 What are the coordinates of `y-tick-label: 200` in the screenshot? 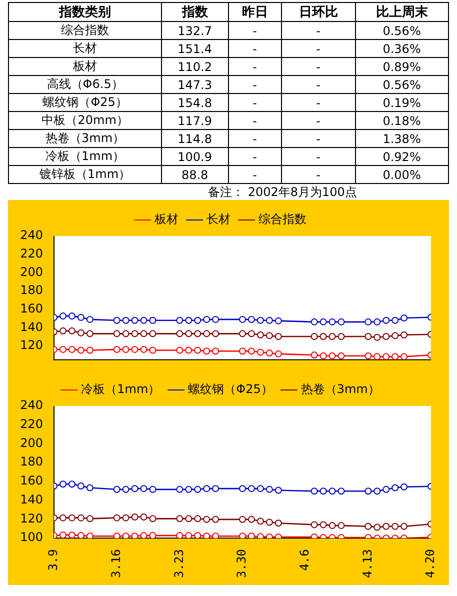 It's located at (31, 271).